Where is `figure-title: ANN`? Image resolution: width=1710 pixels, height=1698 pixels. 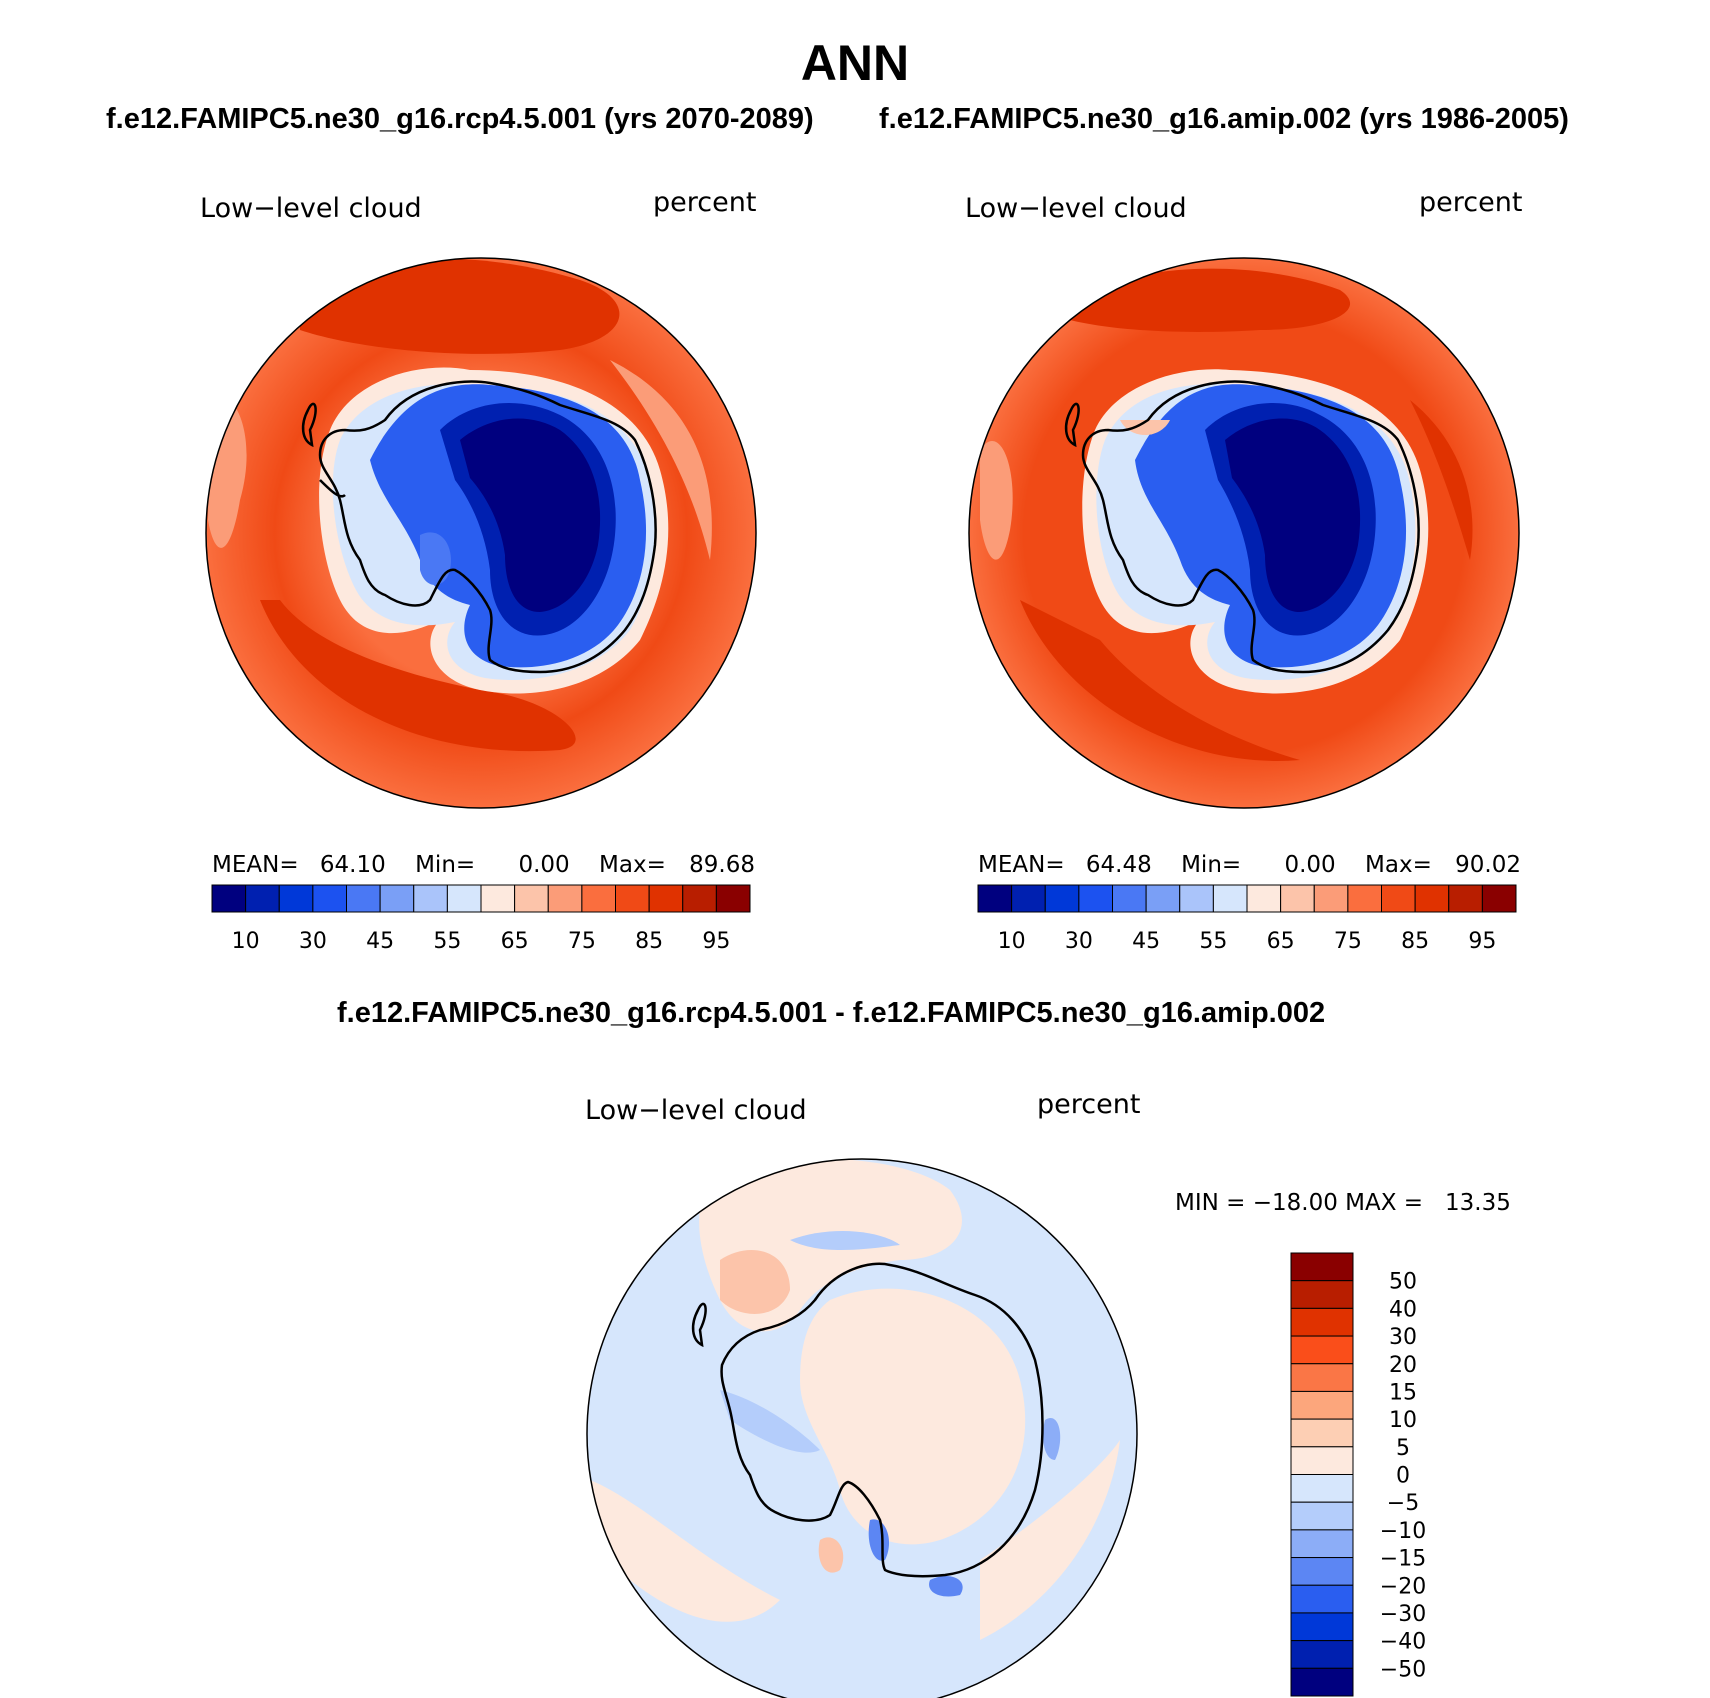
figure-title: ANN is located at coordinates (855, 63).